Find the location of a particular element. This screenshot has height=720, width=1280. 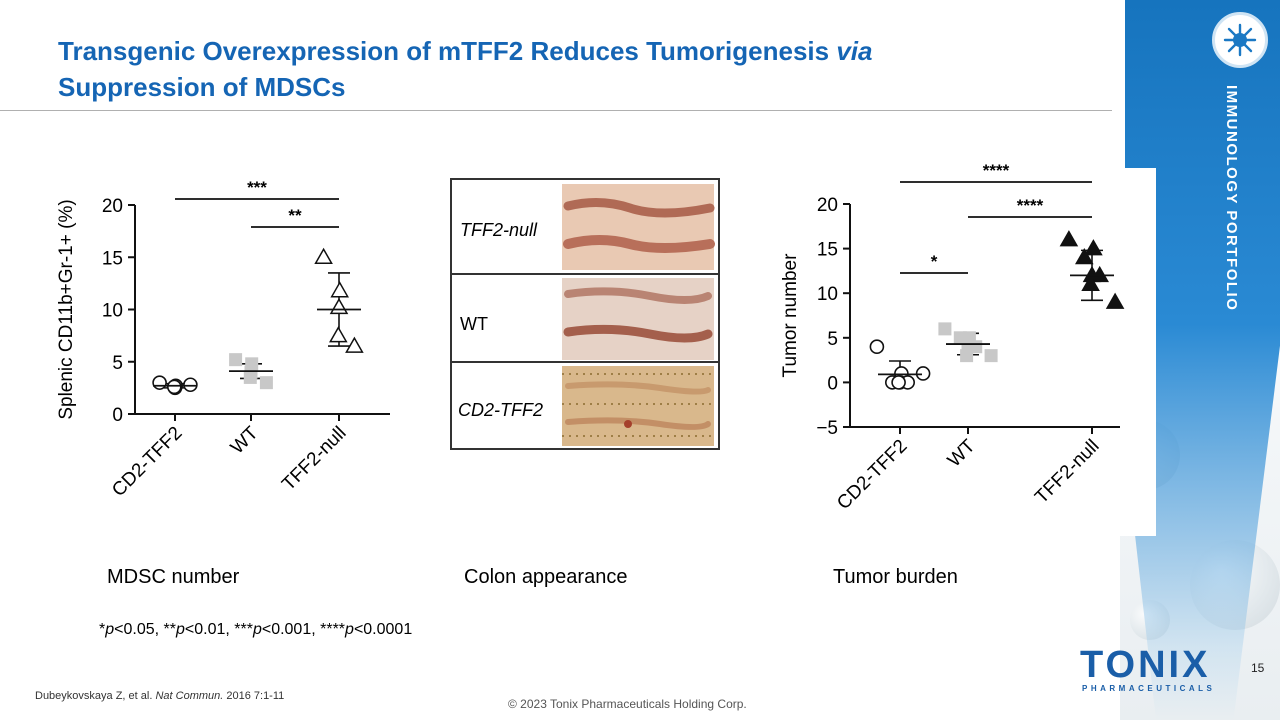

title-divider is located at coordinates (556, 110).